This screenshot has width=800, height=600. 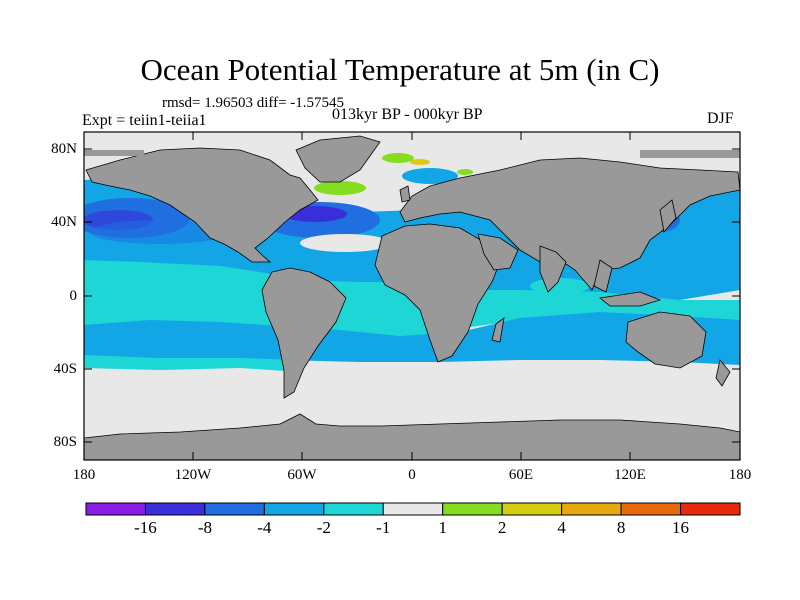 What do you see at coordinates (412, 436) in the screenshot?
I see `antarctica` at bounding box center [412, 436].